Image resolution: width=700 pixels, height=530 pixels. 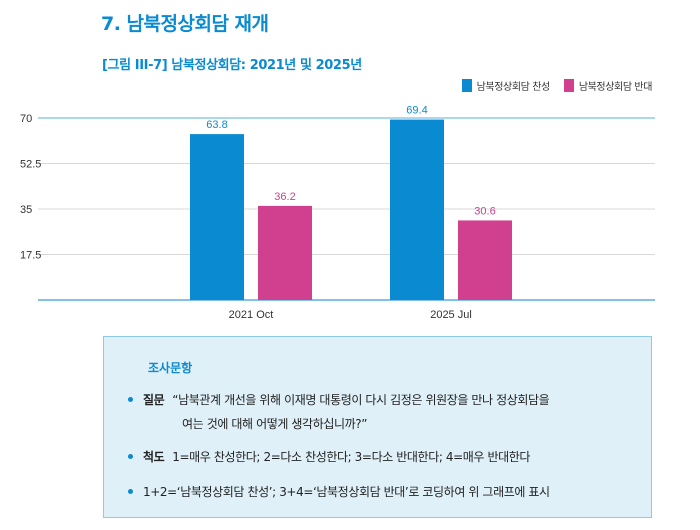 What do you see at coordinates (251, 315) in the screenshot?
I see `x-tick-label: 2021 Oct` at bounding box center [251, 315].